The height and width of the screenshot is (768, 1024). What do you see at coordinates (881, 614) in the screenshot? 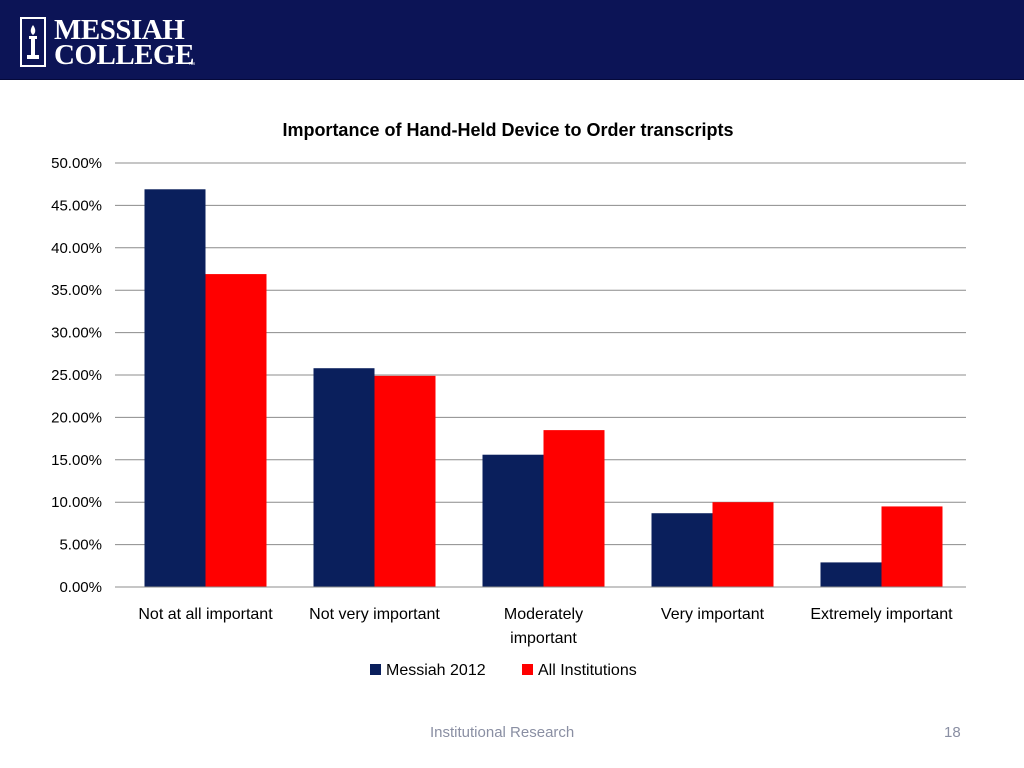
I see `x-category-label: Extremely important` at bounding box center [881, 614].